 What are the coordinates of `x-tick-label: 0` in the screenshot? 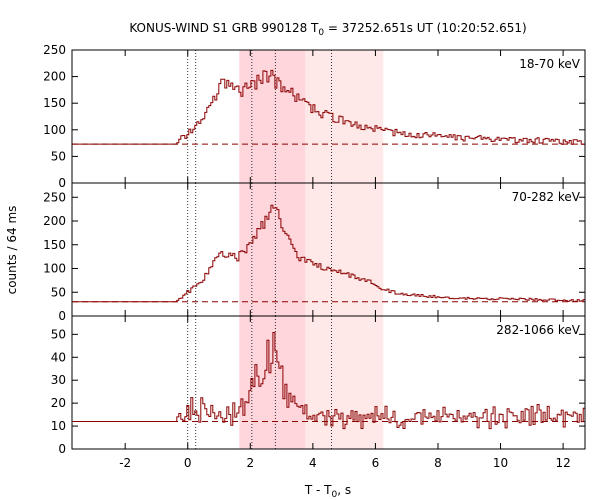 It's located at (188, 463).